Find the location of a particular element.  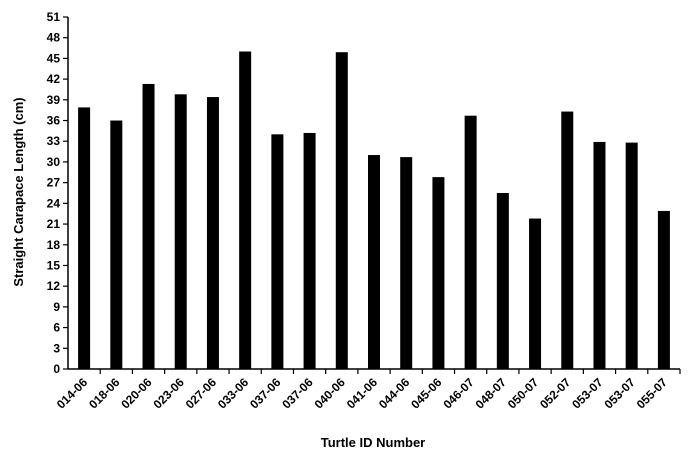

x-tick-label: 020-06 is located at coordinates (136, 393).